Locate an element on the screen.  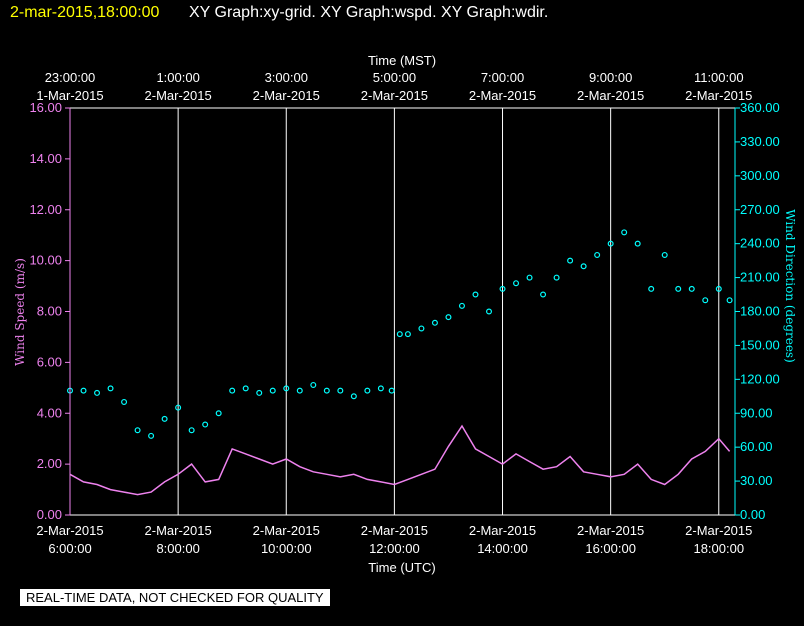
left-tick-label: 0.00 is located at coordinates (49, 514).